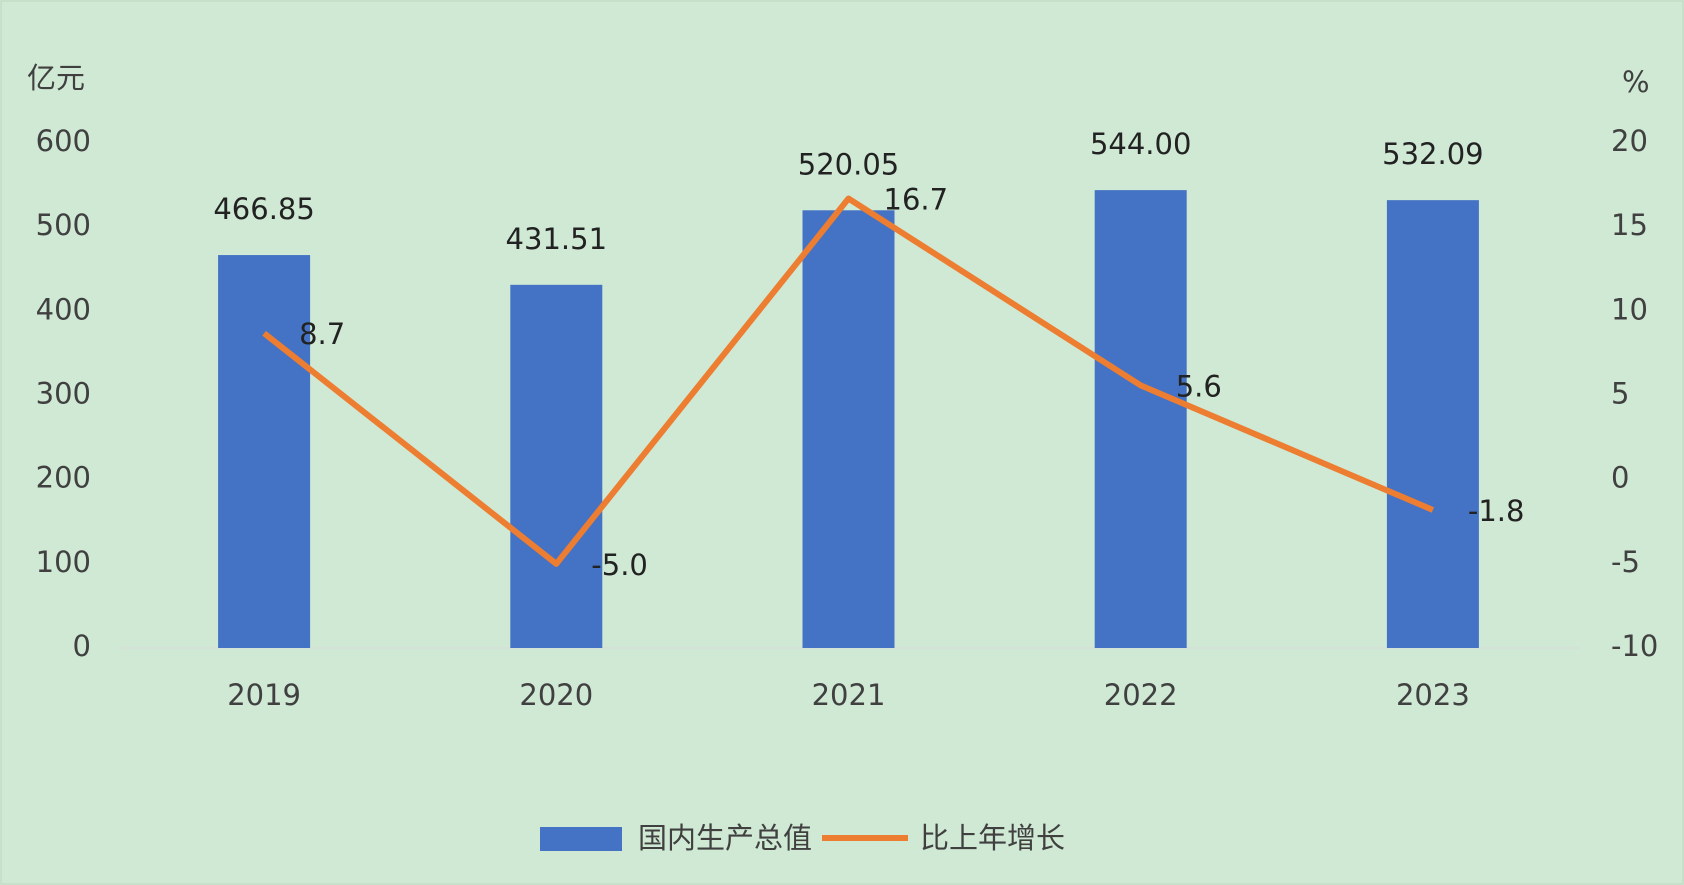  What do you see at coordinates (63, 225) in the screenshot?
I see `y-tick-label: 500` at bounding box center [63, 225].